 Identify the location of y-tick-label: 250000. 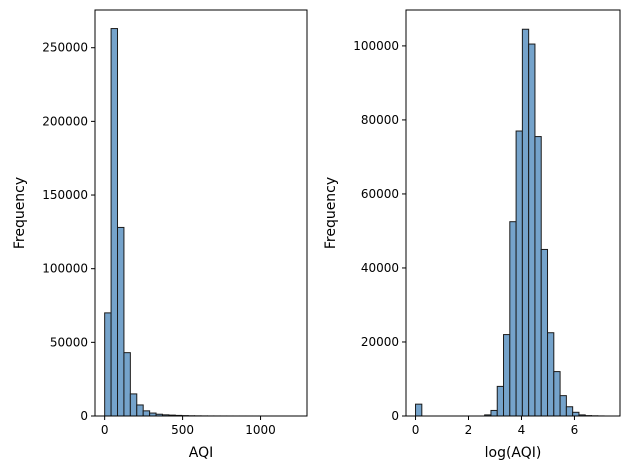
(65, 48).